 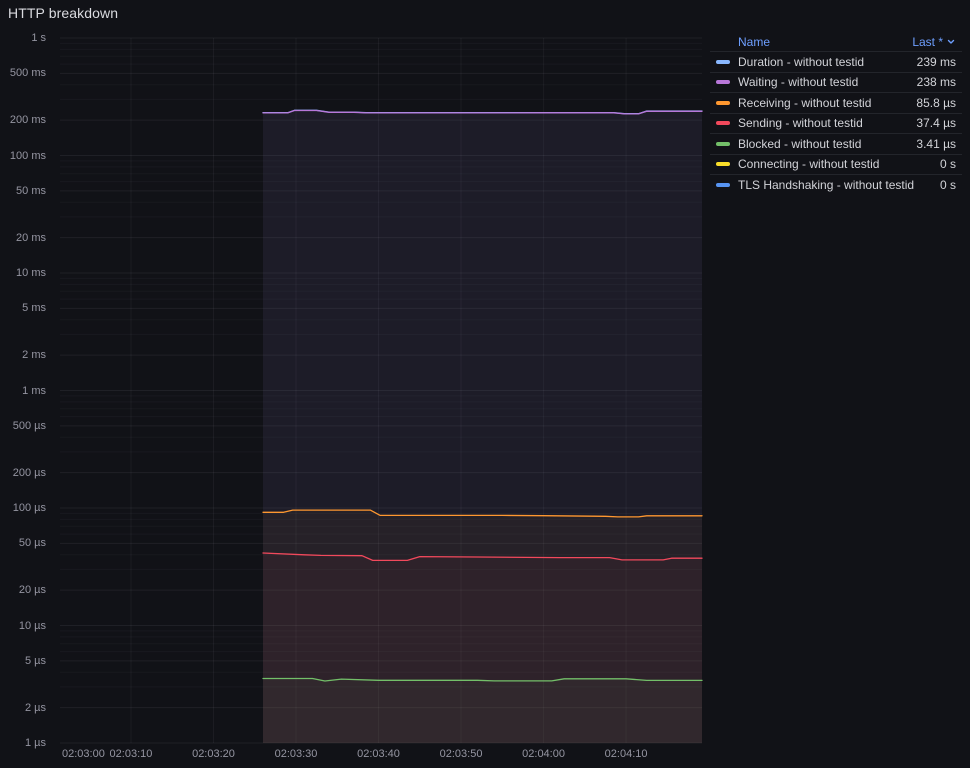 I want to click on legend-row: Receiving - without testid 85.8 µs, so click(x=836, y=102).